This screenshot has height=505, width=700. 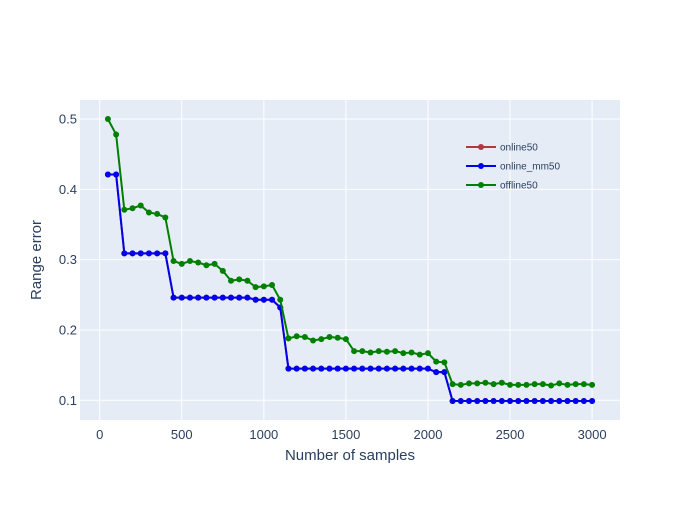 What do you see at coordinates (345, 434) in the screenshot?
I see `x-tick-label: 1500` at bounding box center [345, 434].